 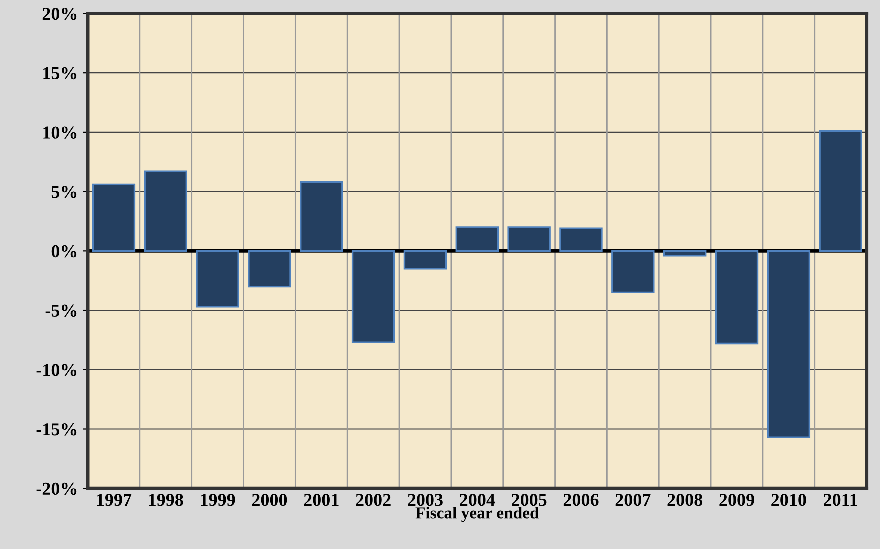 I want to click on x-tick-label: 2005, so click(x=529, y=500).